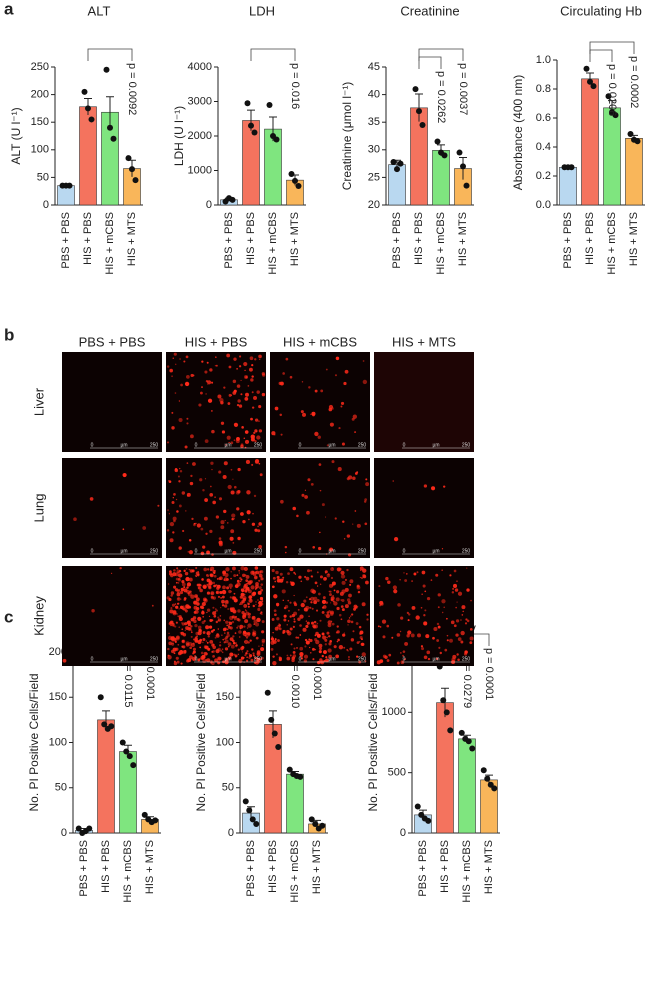  What do you see at coordinates (571, 167) in the screenshot?
I see `data-point` at bounding box center [571, 167].